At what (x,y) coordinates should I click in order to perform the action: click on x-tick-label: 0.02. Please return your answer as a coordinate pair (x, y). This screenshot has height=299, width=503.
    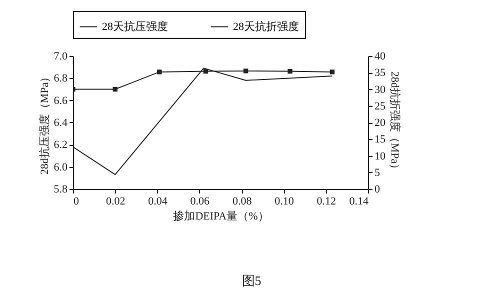
    Looking at the image, I should click on (116, 202).